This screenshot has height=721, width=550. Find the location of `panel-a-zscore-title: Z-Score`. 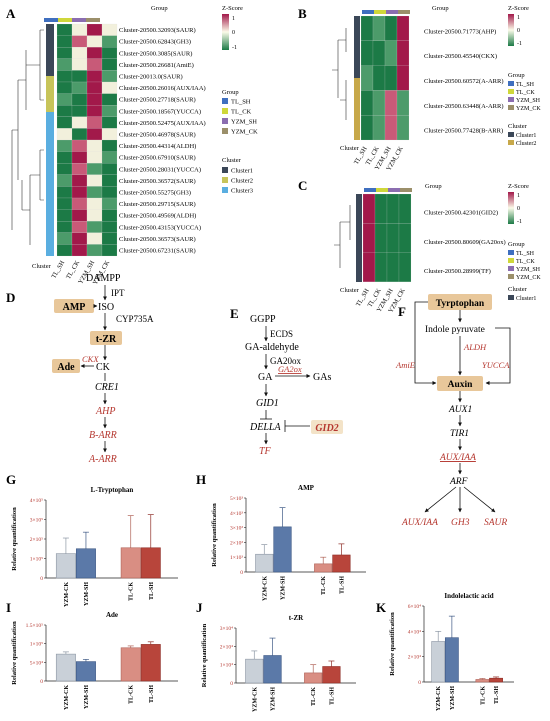

panel-a-zscore-title: Z-Score is located at coordinates (232, 8).